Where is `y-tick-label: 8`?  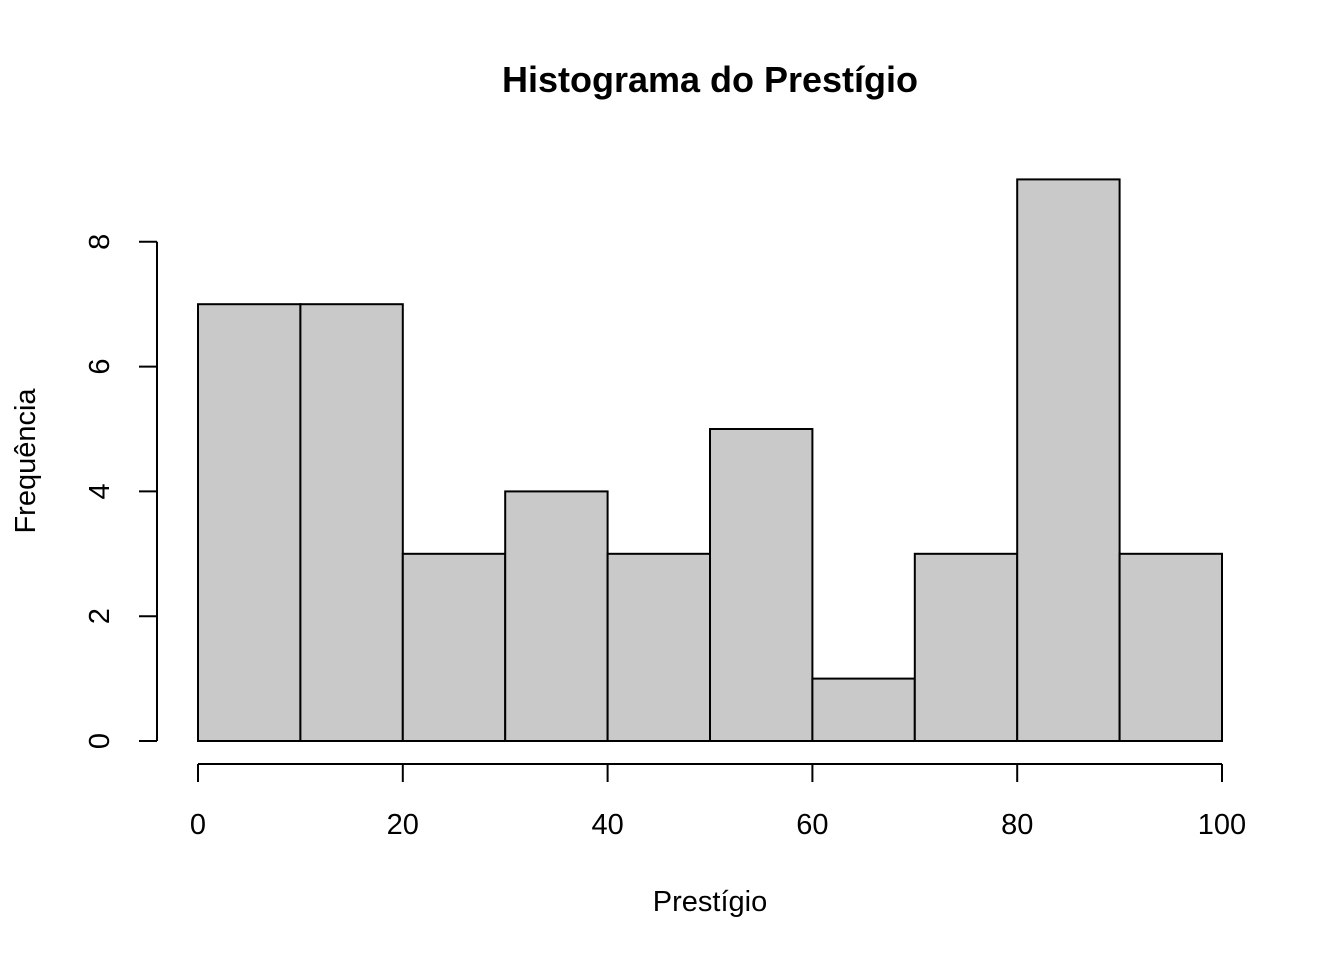 y-tick-label: 8 is located at coordinates (100, 242).